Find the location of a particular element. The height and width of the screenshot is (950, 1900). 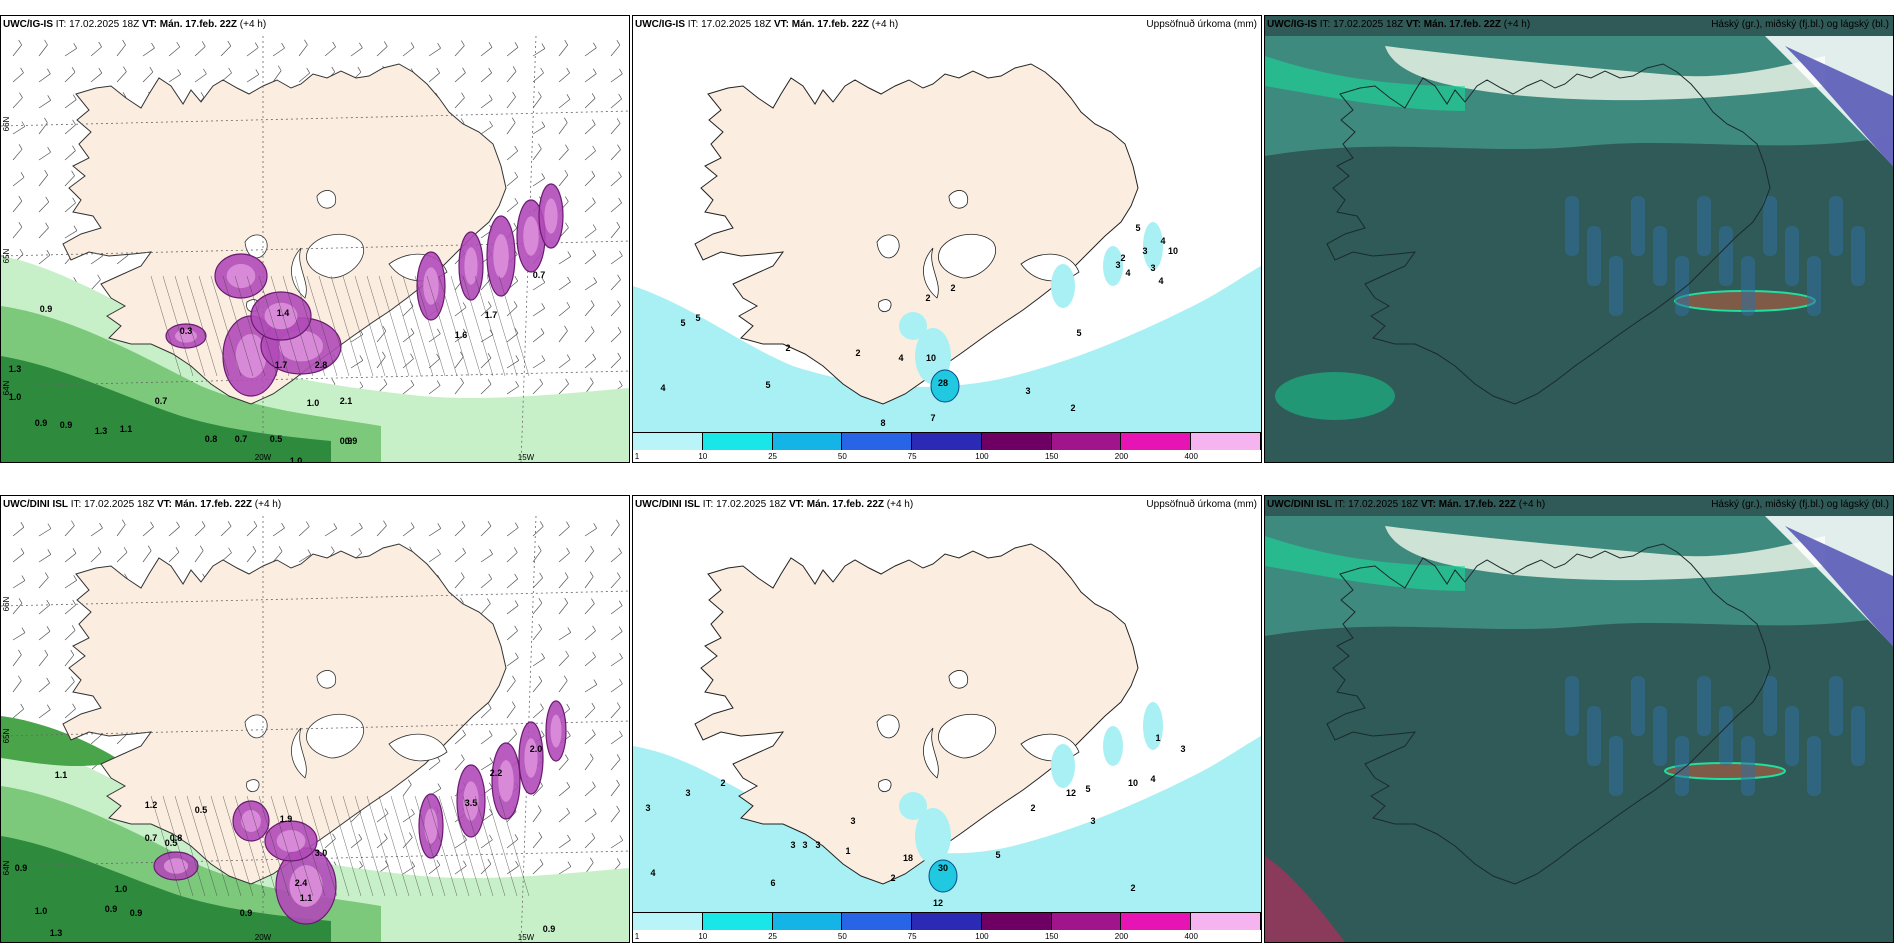

contour-value-label: 5 is located at coordinates (997, 855).